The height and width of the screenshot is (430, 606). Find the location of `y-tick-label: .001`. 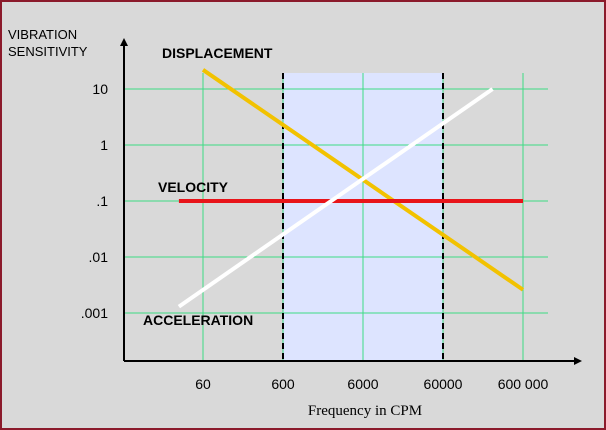

y-tick-label: .001 is located at coordinates (94, 313).